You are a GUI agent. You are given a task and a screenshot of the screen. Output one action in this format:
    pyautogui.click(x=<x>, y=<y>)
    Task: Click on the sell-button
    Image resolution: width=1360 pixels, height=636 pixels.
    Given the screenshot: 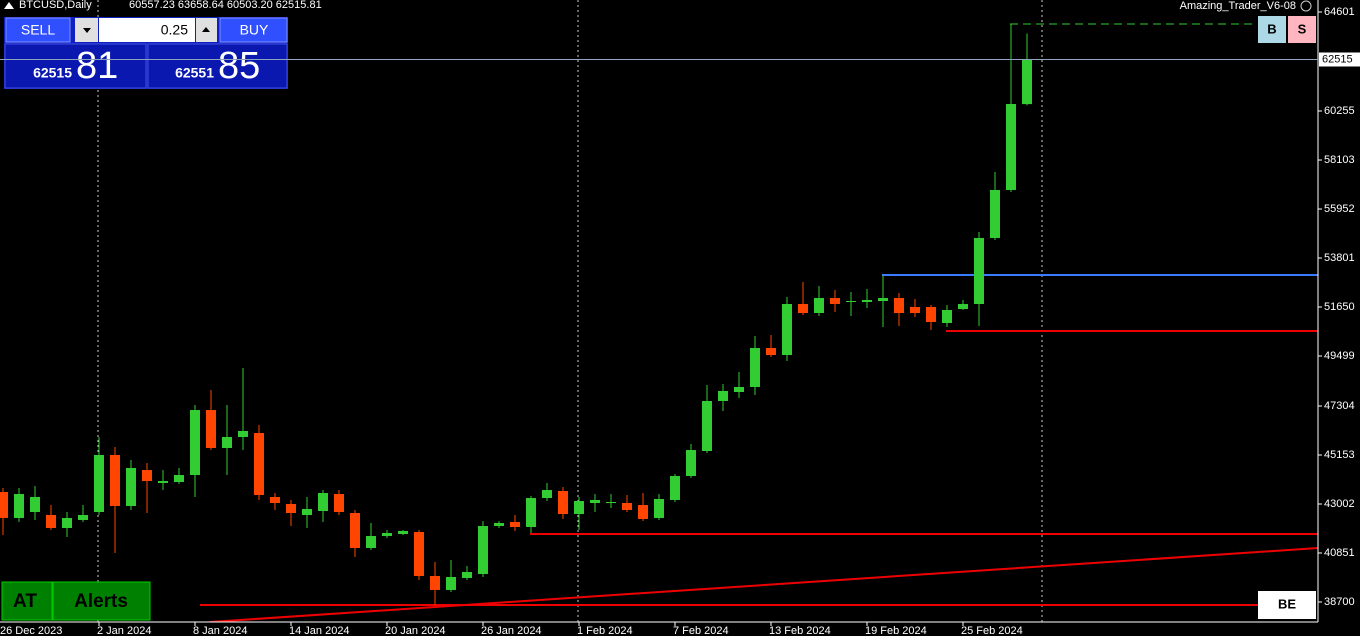 What is the action you would take?
    pyautogui.click(x=38, y=30)
    